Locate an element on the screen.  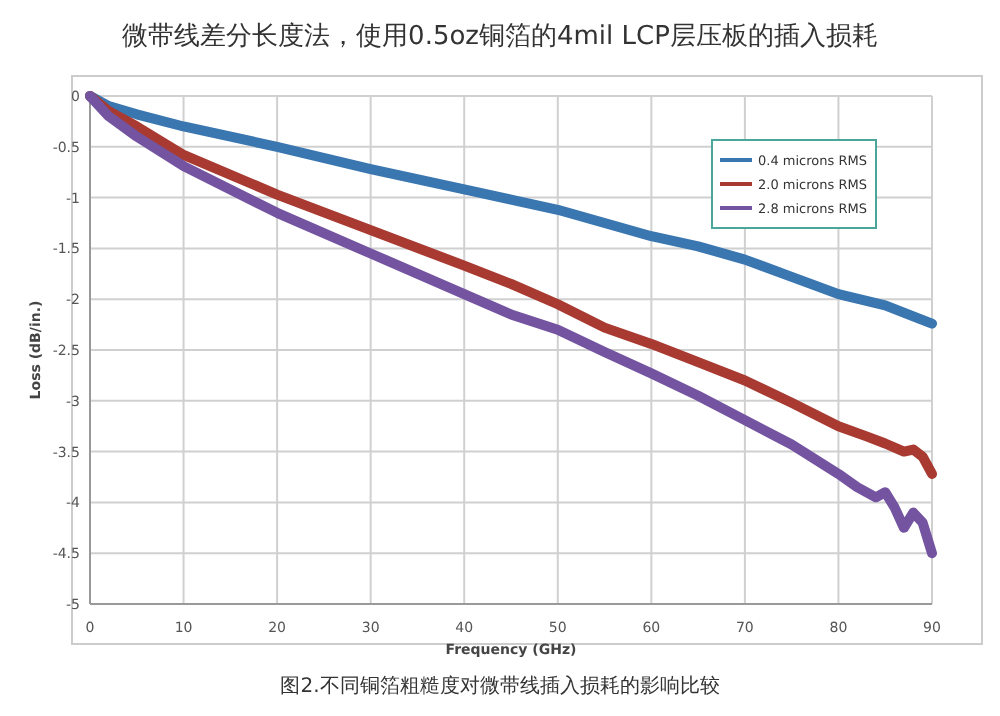
chart-title: 微带线差分长度法，使用0.5oz铜箔的4mil LCP层压板的插入损耗 is located at coordinates (500, 36).